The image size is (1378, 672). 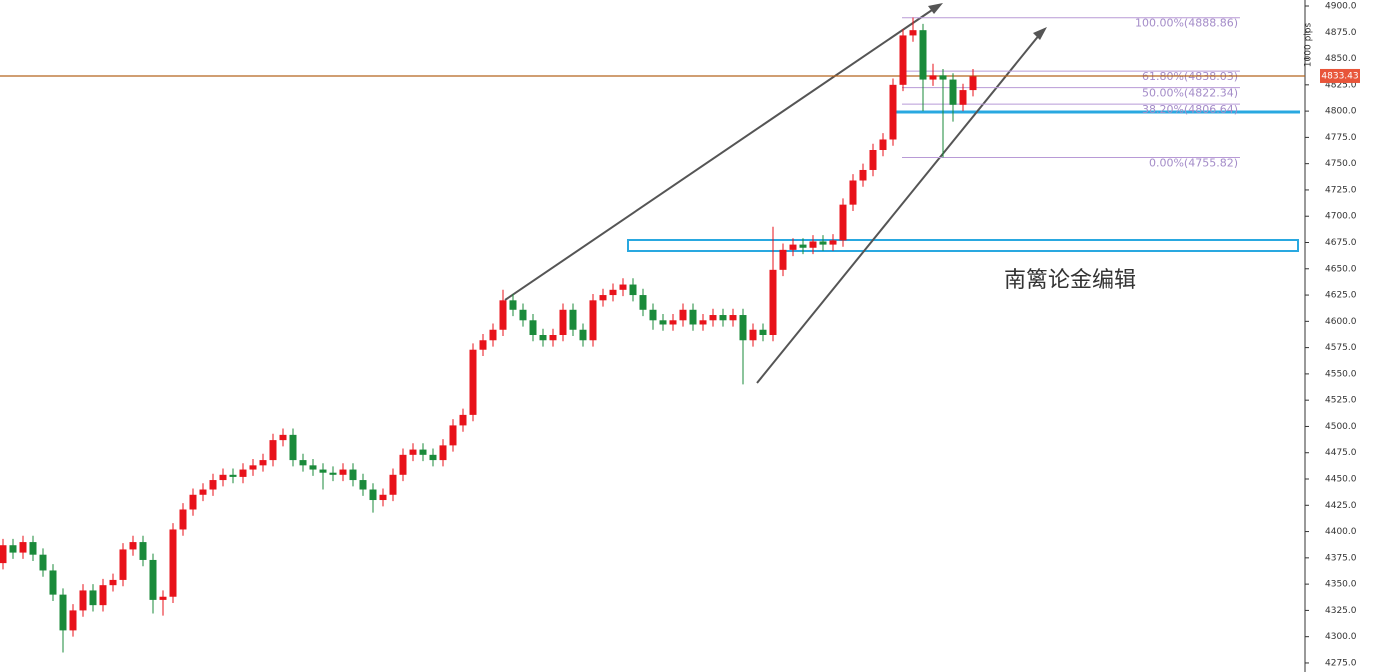 What do you see at coordinates (1341, 532) in the screenshot?
I see `y-tick-label: 4400.0` at bounding box center [1341, 532].